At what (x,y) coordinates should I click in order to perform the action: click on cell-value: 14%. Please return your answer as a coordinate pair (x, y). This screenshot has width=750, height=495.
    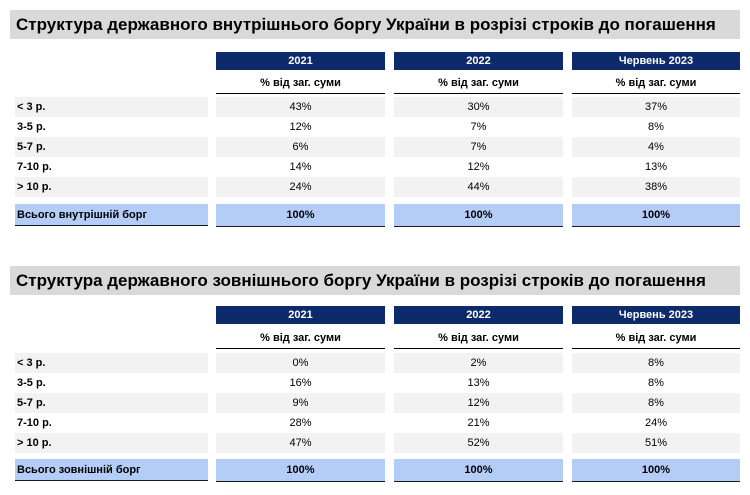
    Looking at the image, I should click on (300, 167).